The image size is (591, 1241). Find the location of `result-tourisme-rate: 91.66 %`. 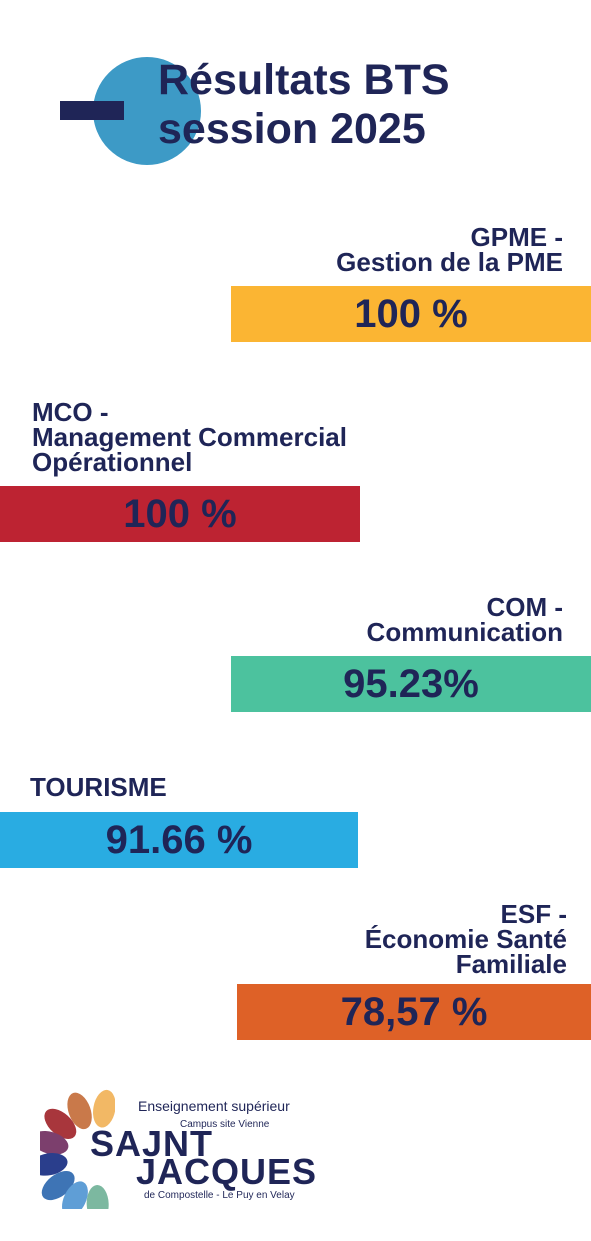

result-tourisme-rate: 91.66 % is located at coordinates (179, 839).